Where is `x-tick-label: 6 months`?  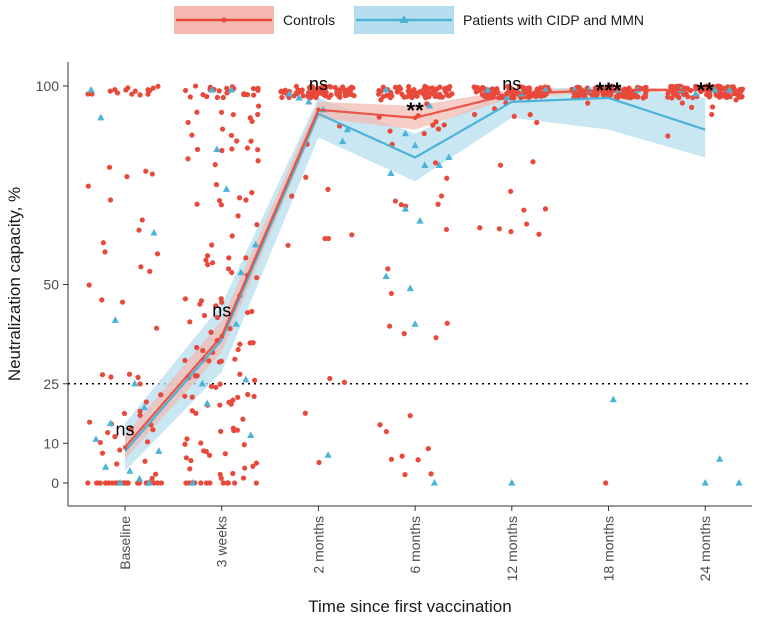 x-tick-label: 6 months is located at coordinates (415, 545).